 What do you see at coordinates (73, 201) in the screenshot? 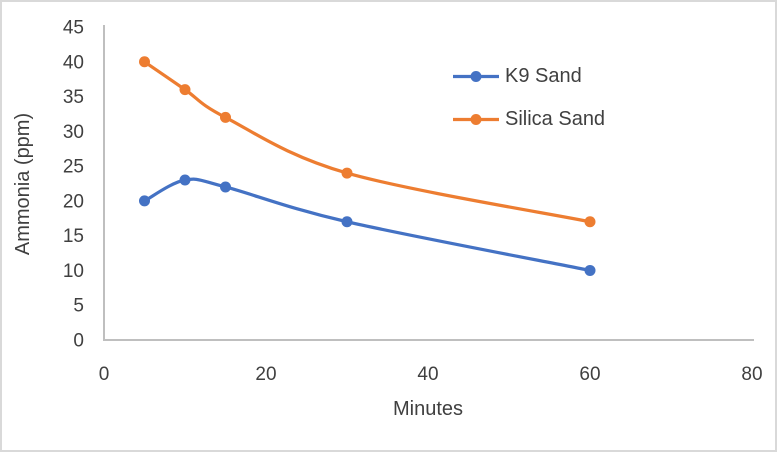
I see `y-tick-label: 20` at bounding box center [73, 201].